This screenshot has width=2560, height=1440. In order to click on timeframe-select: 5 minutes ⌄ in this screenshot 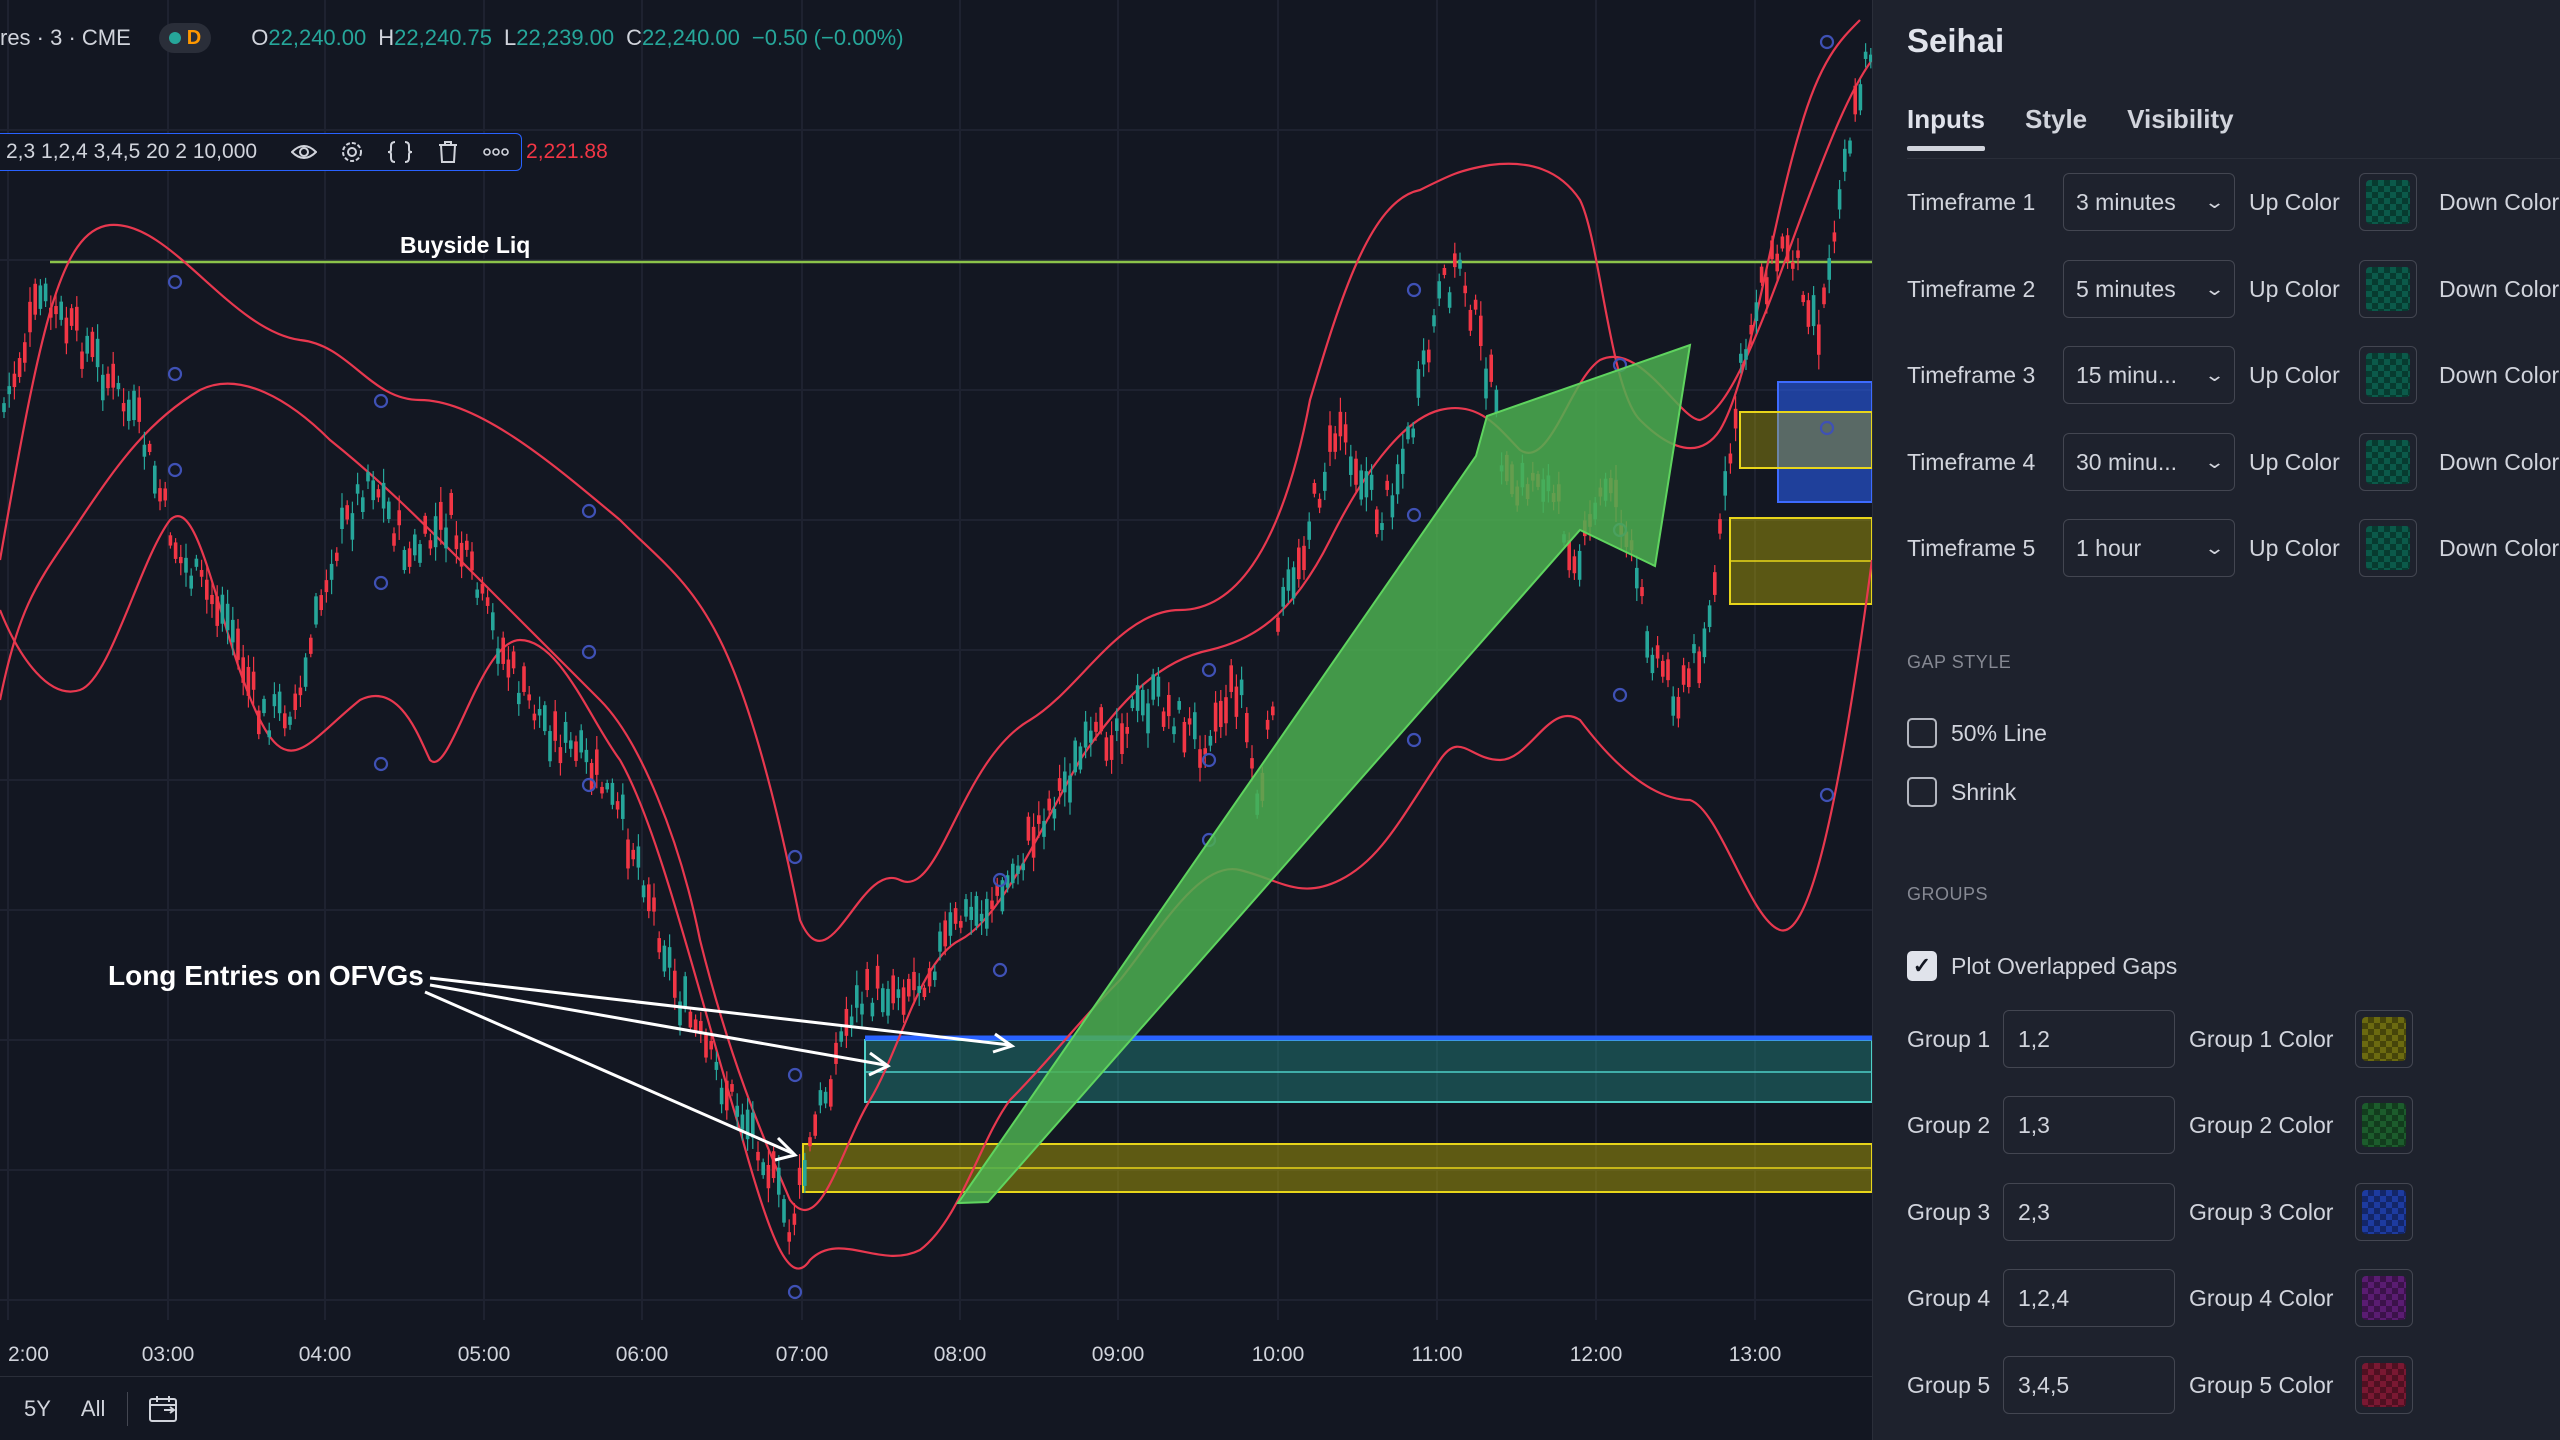, I will do `click(2149, 289)`.